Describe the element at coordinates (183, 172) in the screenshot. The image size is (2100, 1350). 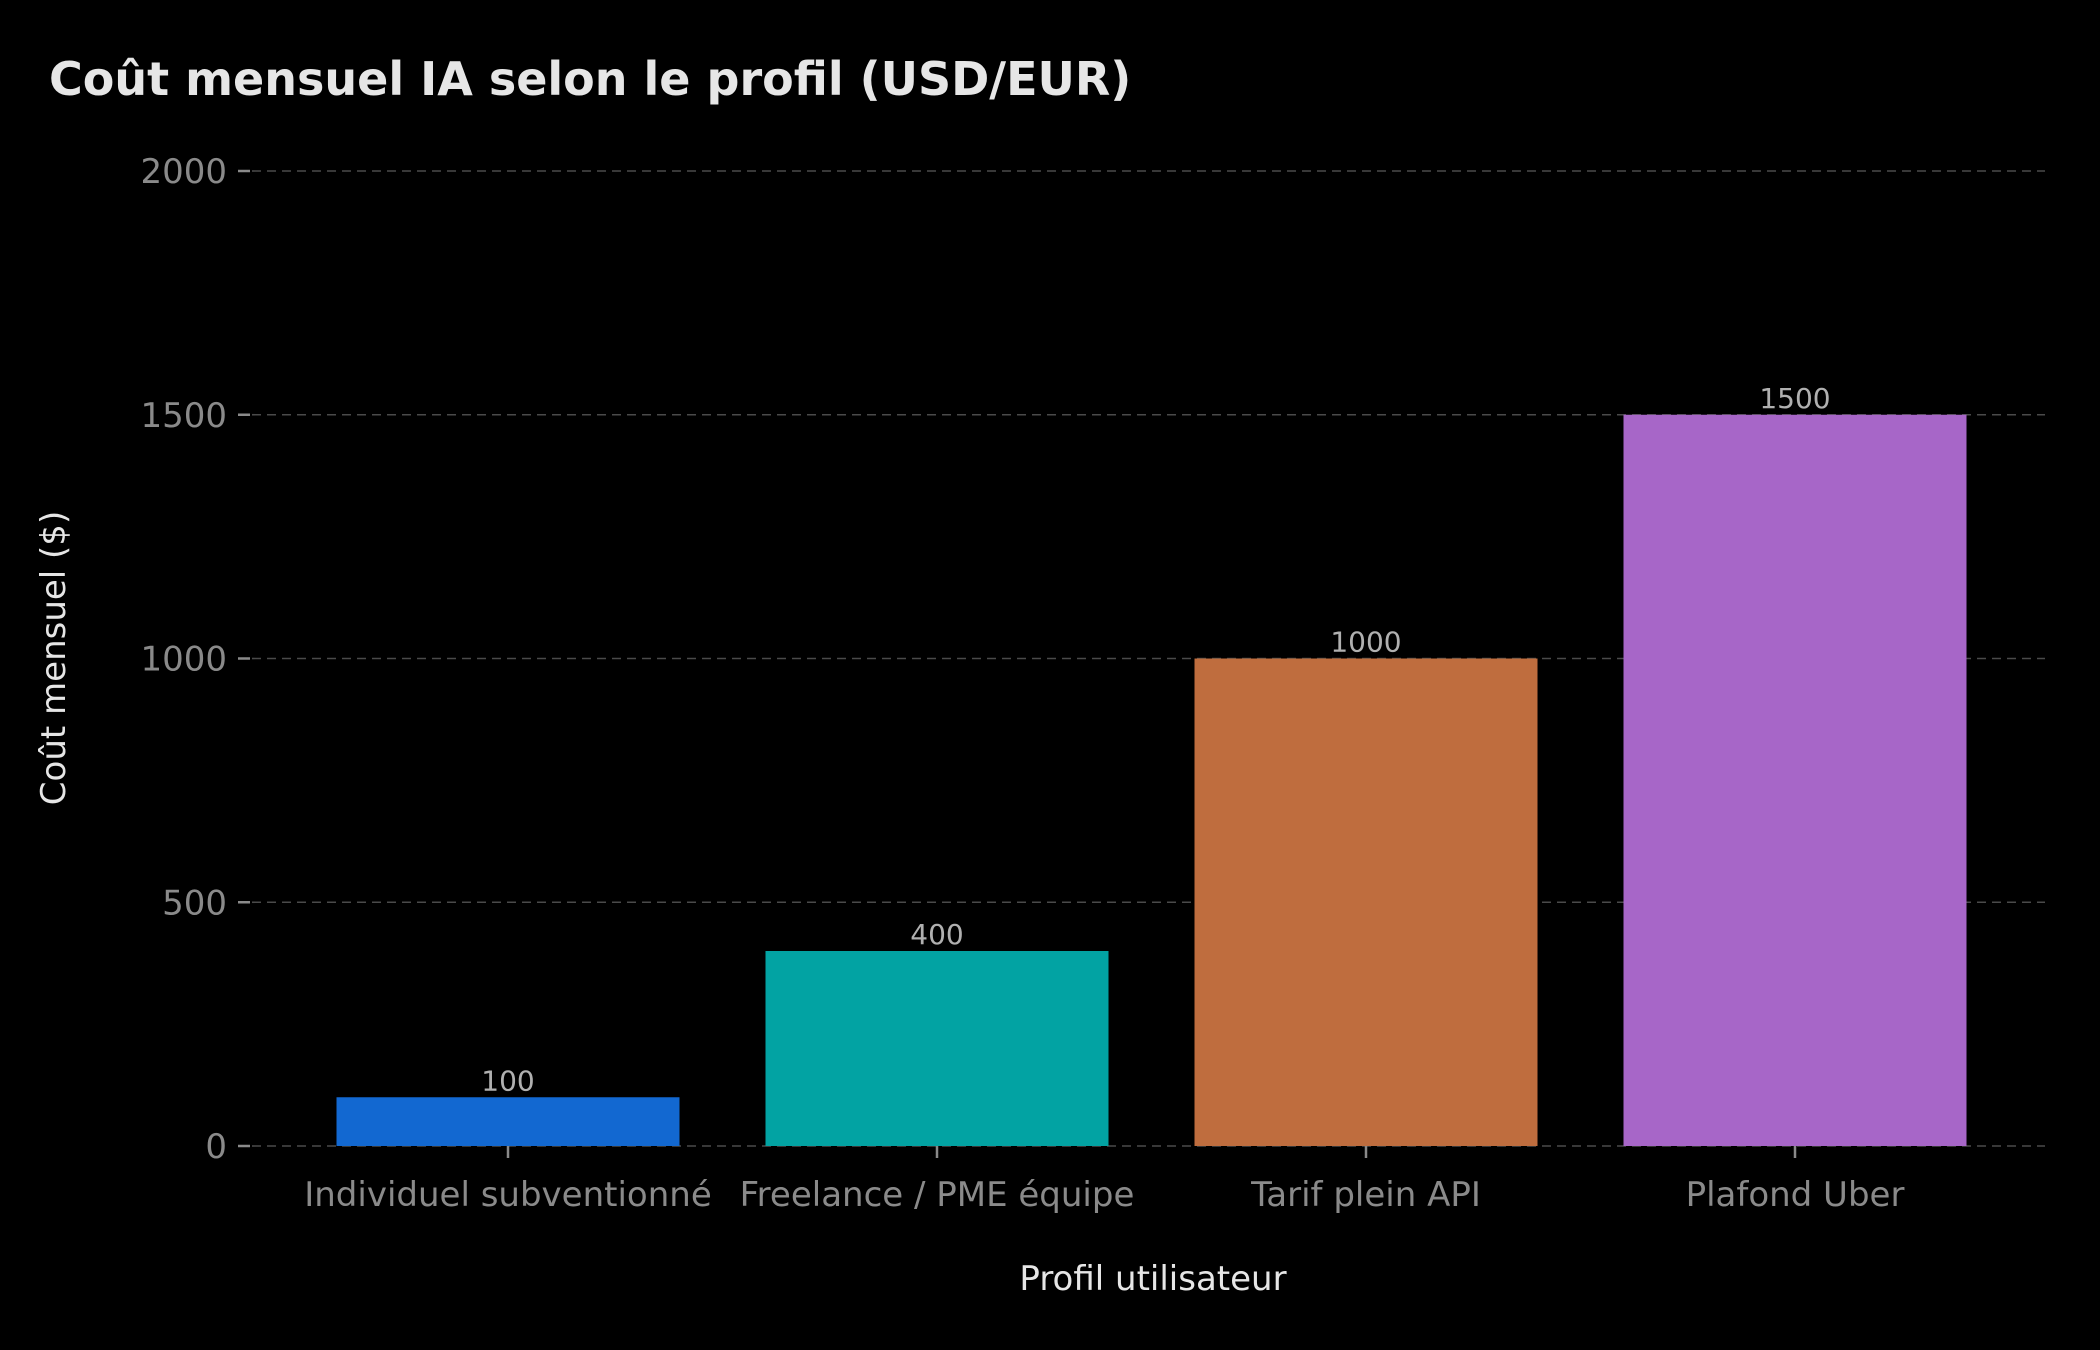
I see `y-tick-label: 2000` at that location.